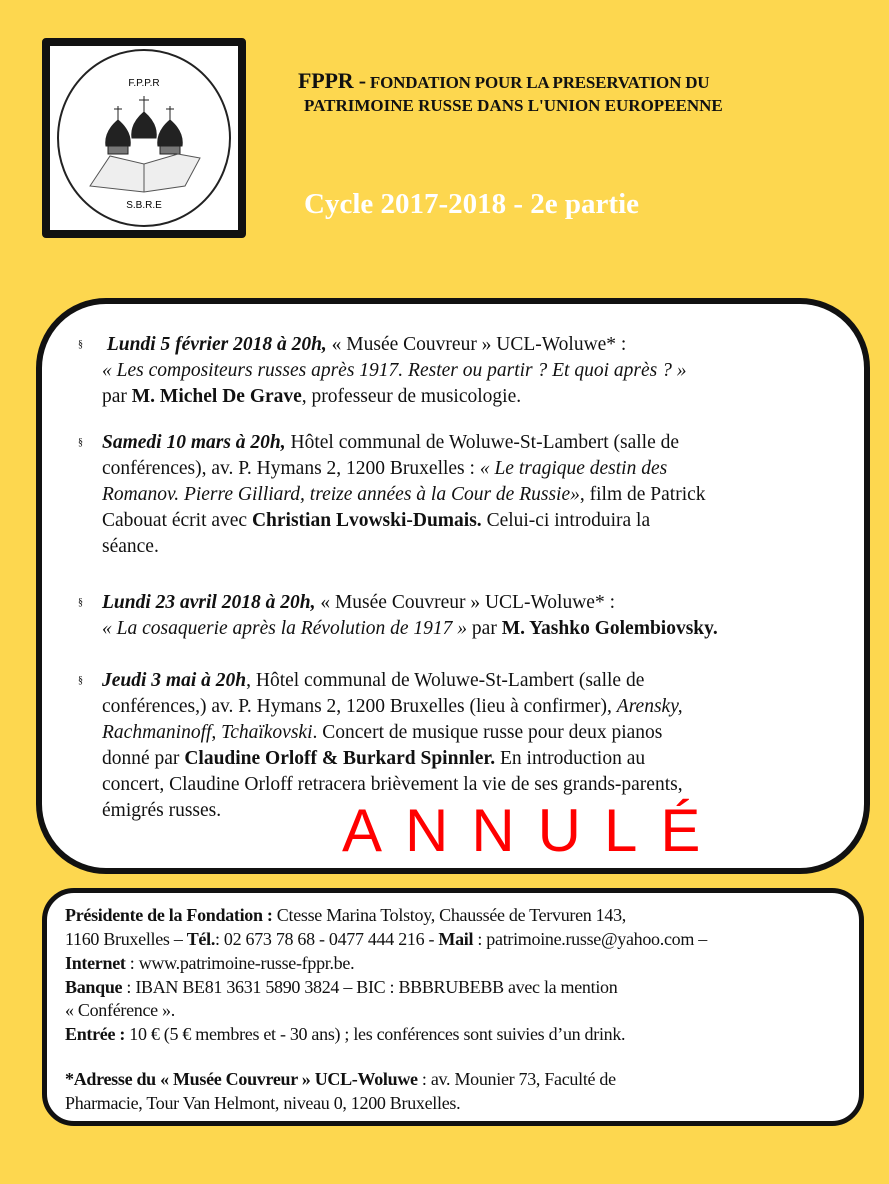 This screenshot has width=889, height=1184. What do you see at coordinates (216, 344) in the screenshot?
I see `event-date: Lundi 5 février 2018 à 20h,` at bounding box center [216, 344].